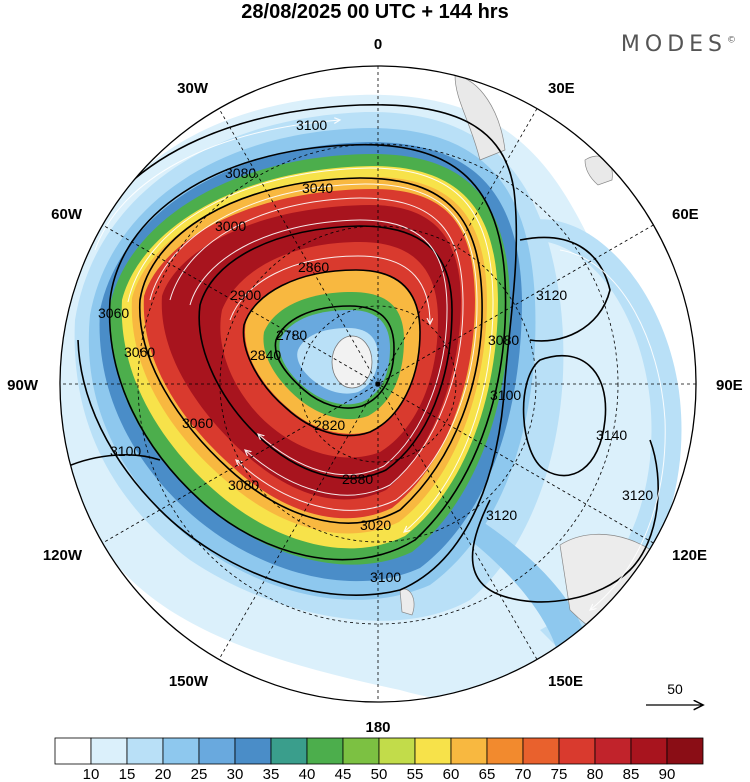 Image resolution: width=750 pixels, height=782 pixels. I want to click on lon-label-150e: 150E, so click(565, 681).